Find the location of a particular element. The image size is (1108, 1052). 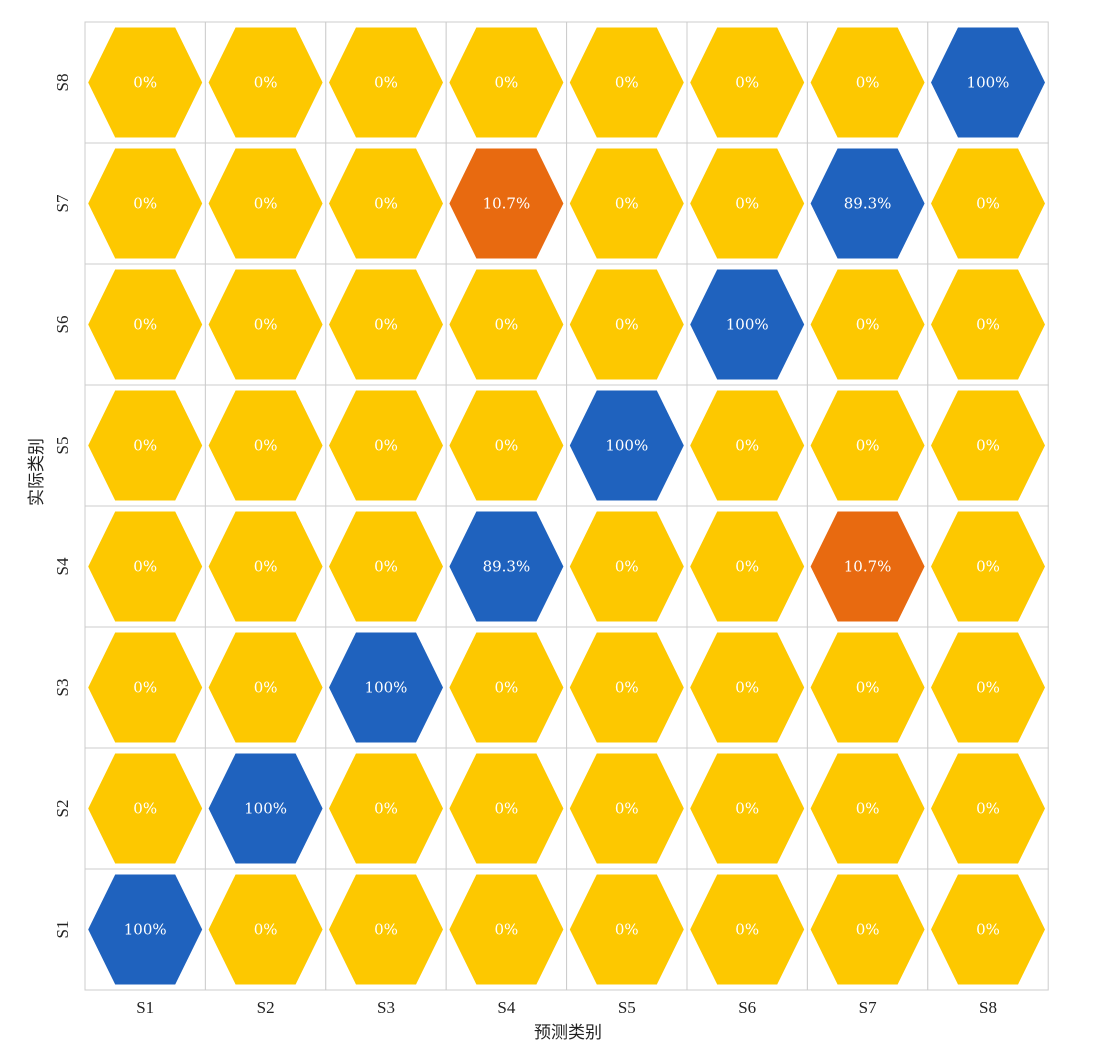

y-tick-label: S7 is located at coordinates (62, 203).